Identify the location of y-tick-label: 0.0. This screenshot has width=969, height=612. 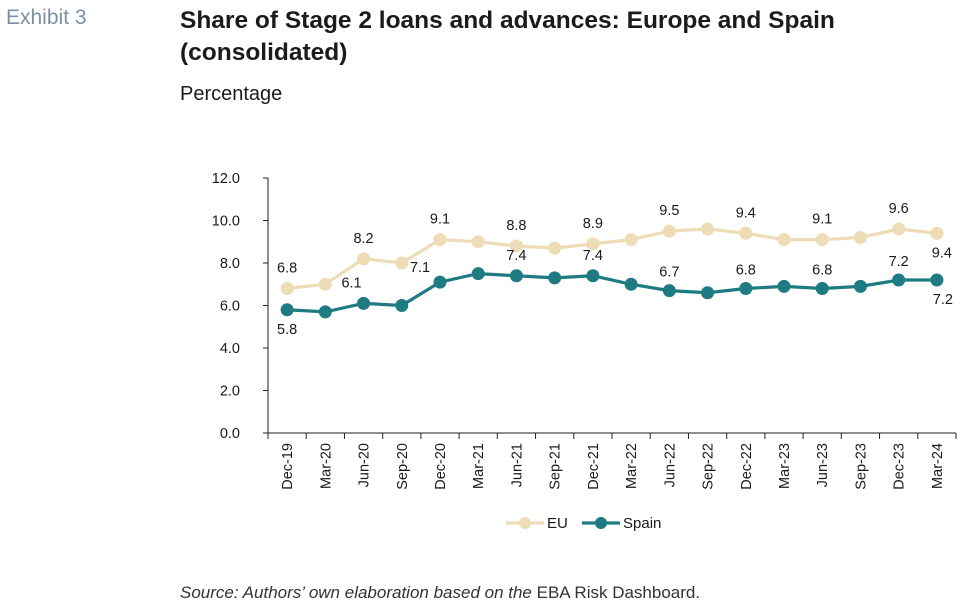
(230, 434).